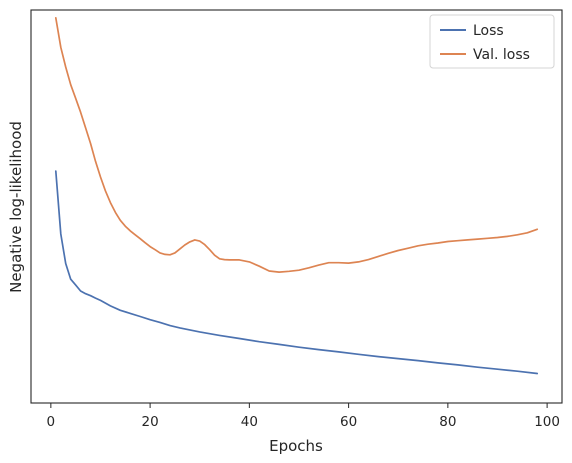  Describe the element at coordinates (16, 207) in the screenshot. I see `y-axis-label: Negative log-likelihood` at that location.